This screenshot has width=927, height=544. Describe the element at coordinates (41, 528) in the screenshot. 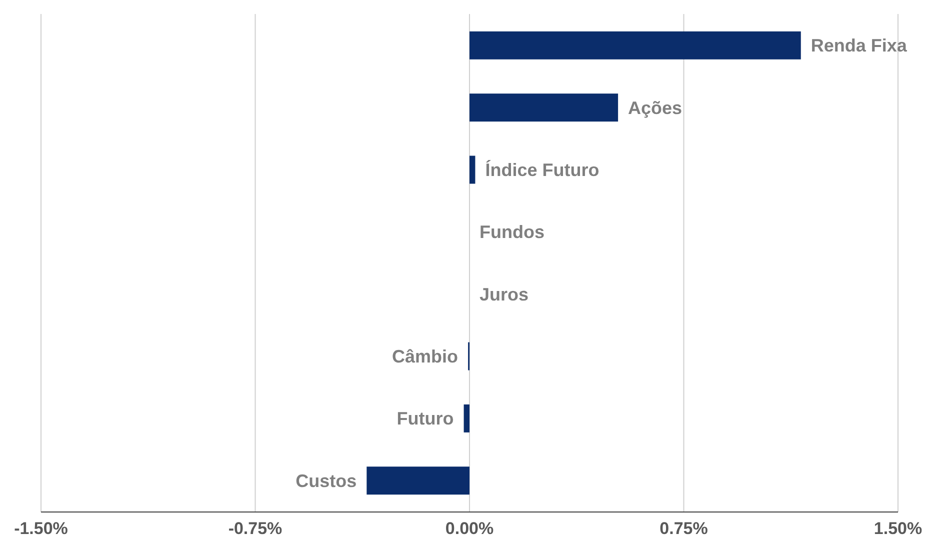

I see `x-tick-label: -1.50%` at that location.